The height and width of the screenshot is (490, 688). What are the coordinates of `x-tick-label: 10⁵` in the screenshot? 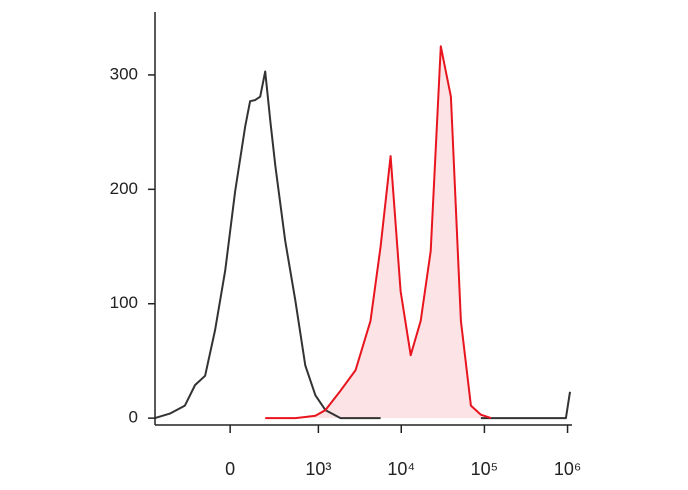 It's located at (484, 469).